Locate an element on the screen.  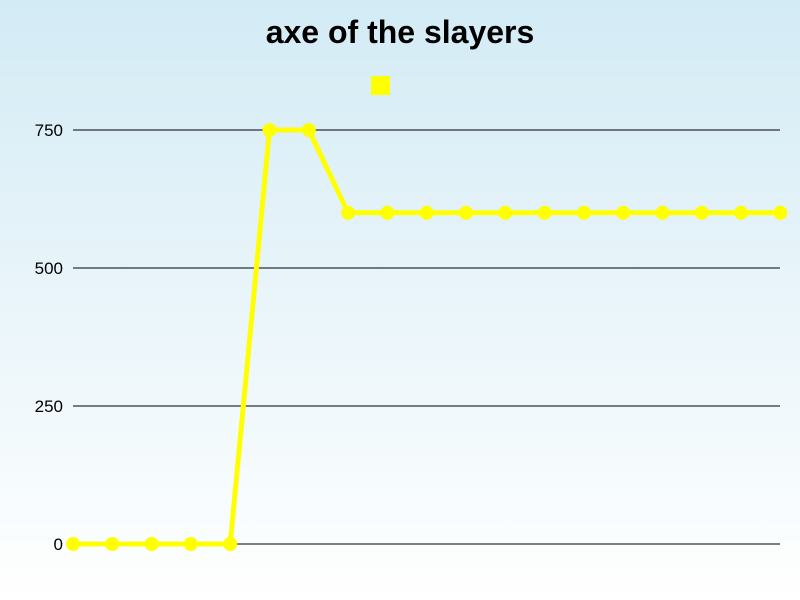
y-tick-label: 250 is located at coordinates (49, 406).